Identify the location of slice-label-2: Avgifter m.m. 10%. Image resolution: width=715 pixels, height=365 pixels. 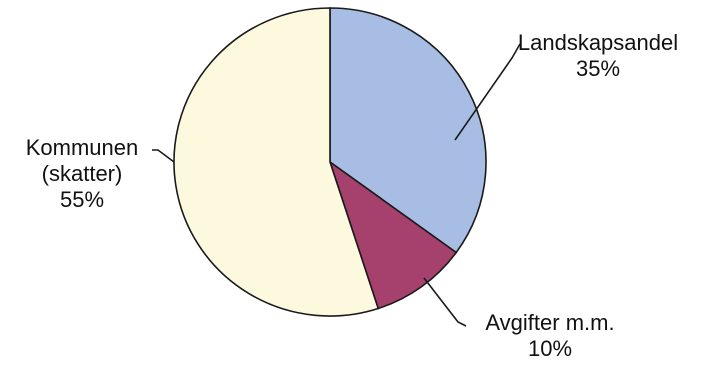
(549, 335).